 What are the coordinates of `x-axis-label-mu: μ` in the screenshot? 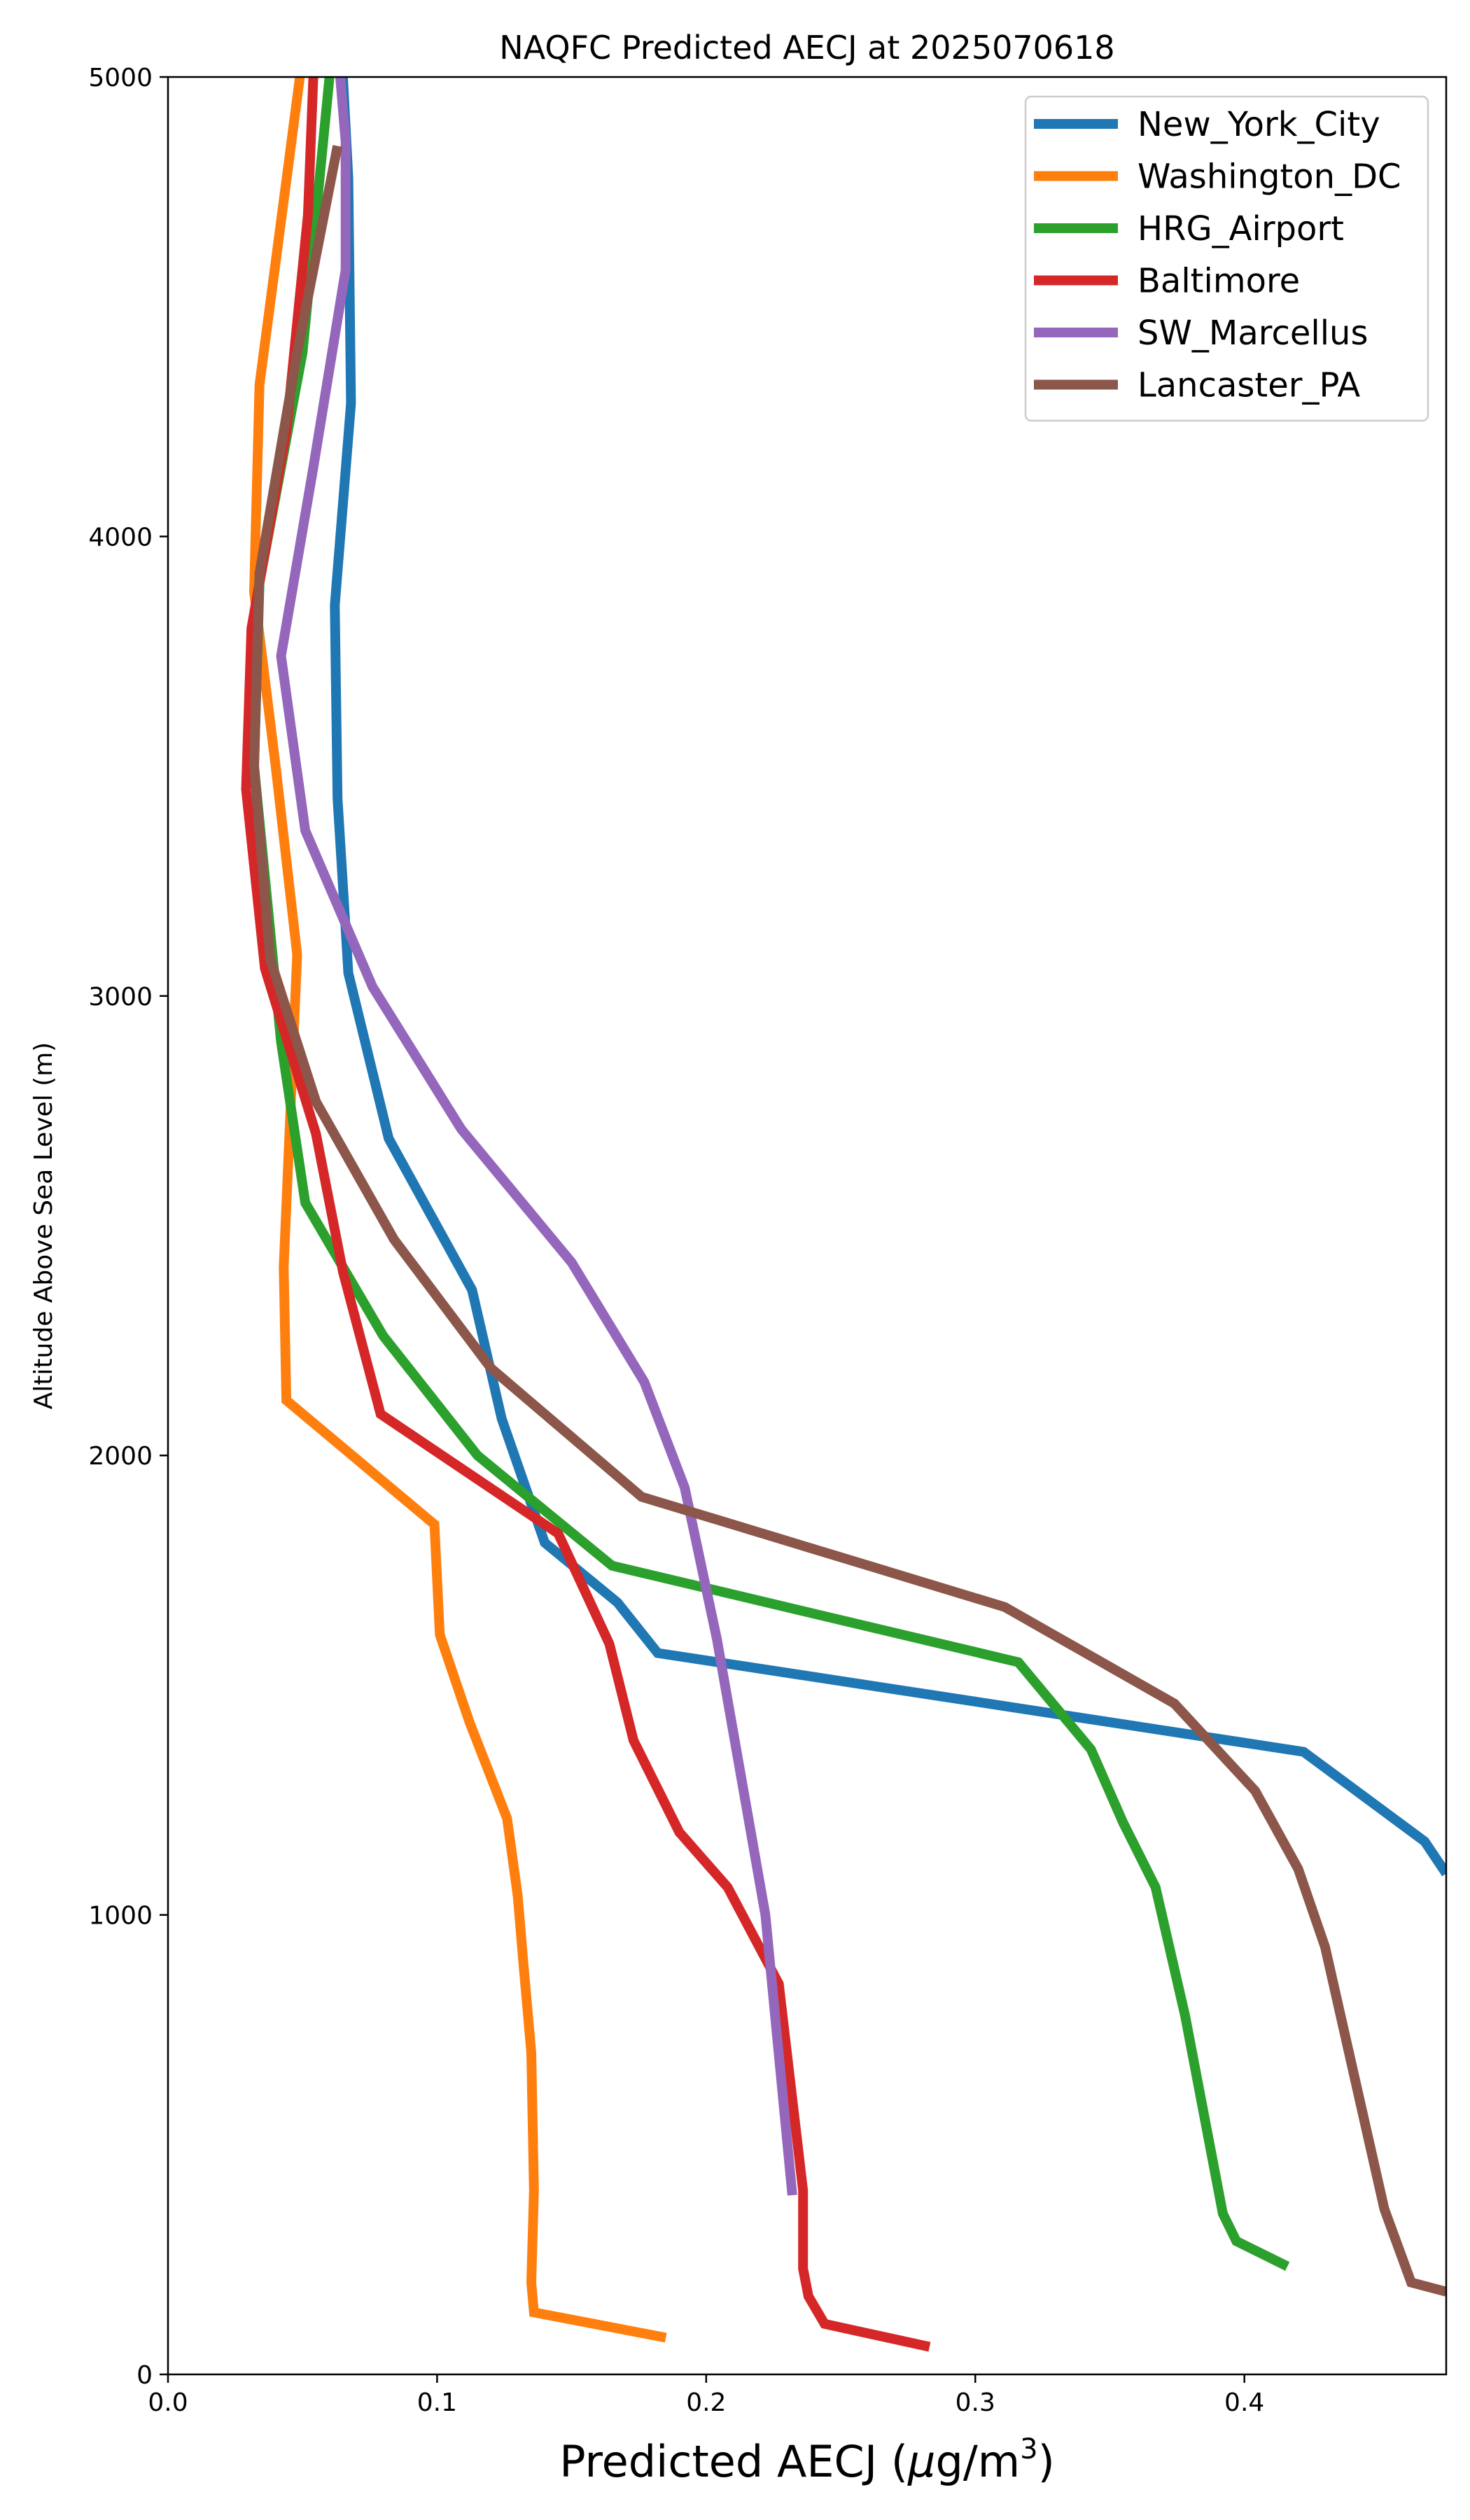 It's located at (921, 2461).